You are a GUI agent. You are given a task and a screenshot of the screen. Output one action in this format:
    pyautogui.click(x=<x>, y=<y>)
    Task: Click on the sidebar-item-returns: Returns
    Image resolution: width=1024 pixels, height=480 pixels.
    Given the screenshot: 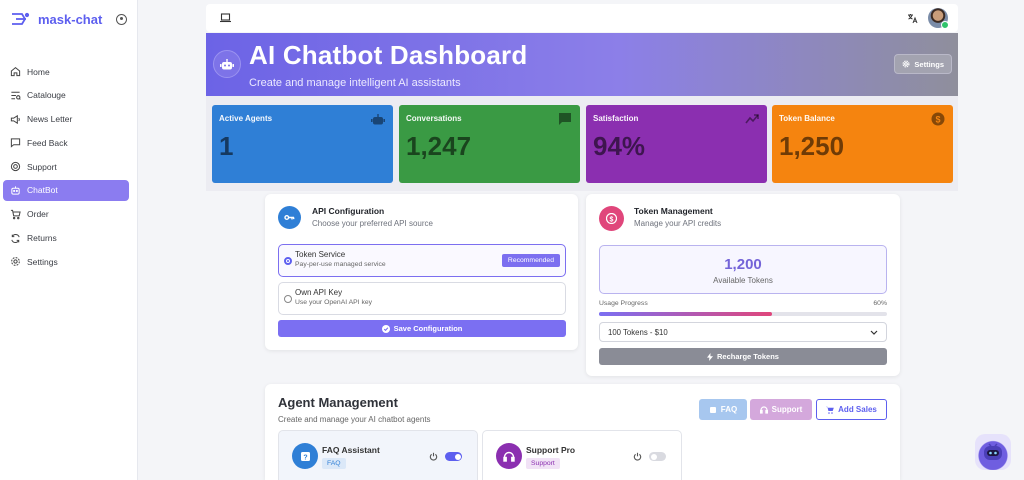 What is the action you would take?
    pyautogui.click(x=66, y=238)
    